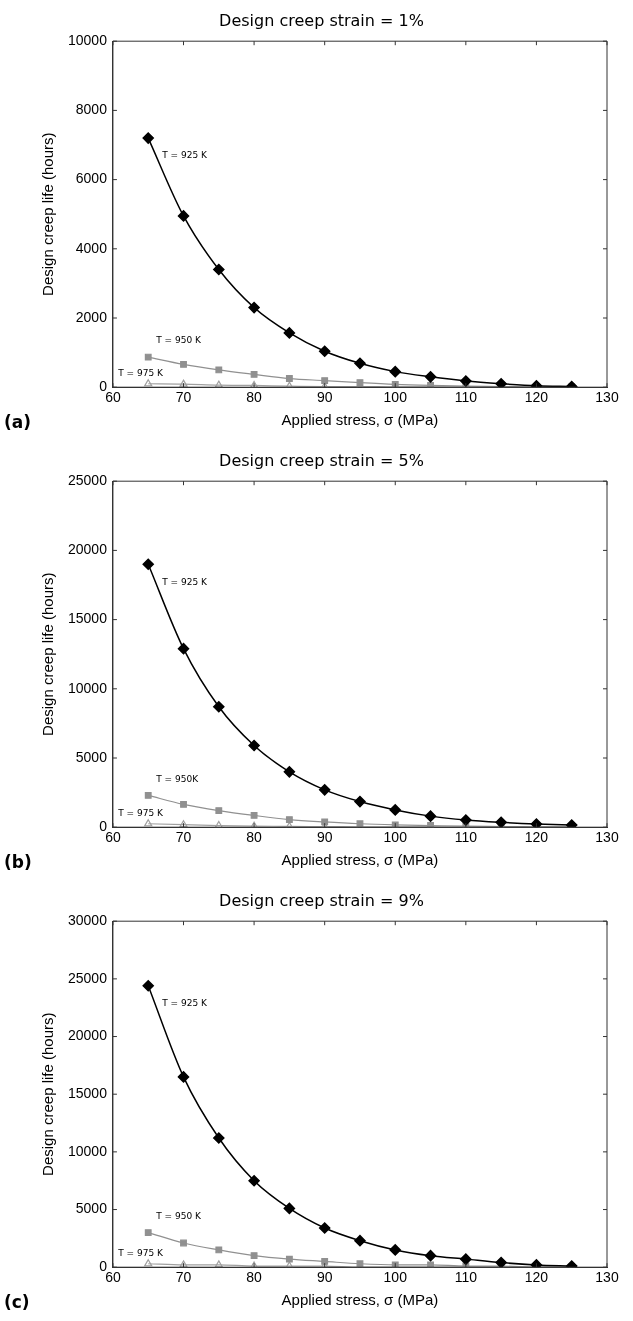 This screenshot has height=1321, width=633. What do you see at coordinates (91, 178) in the screenshot?
I see `y-tick-label: 6000` at bounding box center [91, 178].